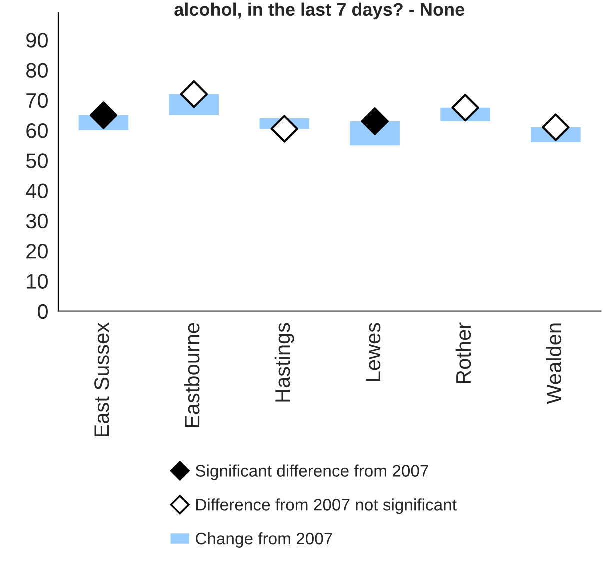 This screenshot has width=603, height=563. I want to click on y-tick-label: 10, so click(37, 281).